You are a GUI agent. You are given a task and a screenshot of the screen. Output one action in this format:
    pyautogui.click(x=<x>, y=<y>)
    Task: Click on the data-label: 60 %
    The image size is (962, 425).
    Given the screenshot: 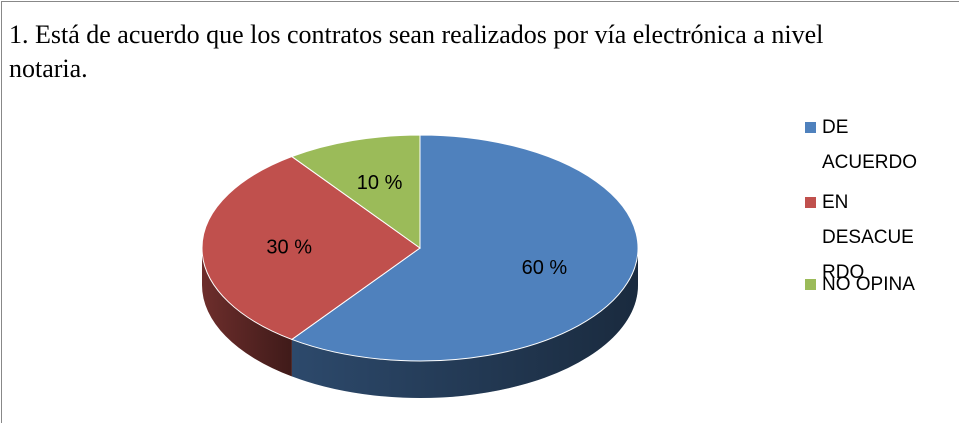 What is the action you would take?
    pyautogui.click(x=545, y=268)
    